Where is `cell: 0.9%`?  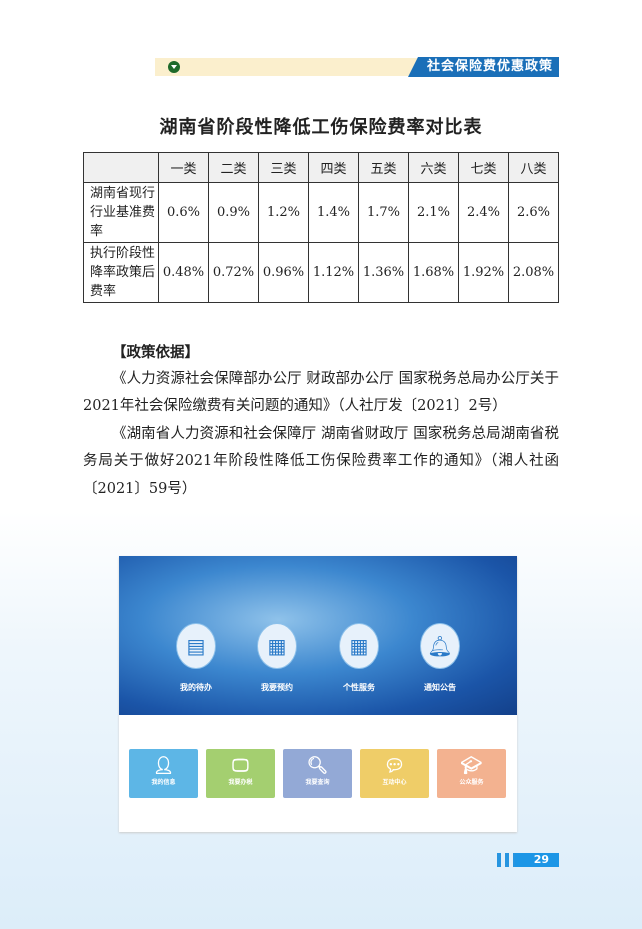
cell: 0.9% is located at coordinates (233, 212).